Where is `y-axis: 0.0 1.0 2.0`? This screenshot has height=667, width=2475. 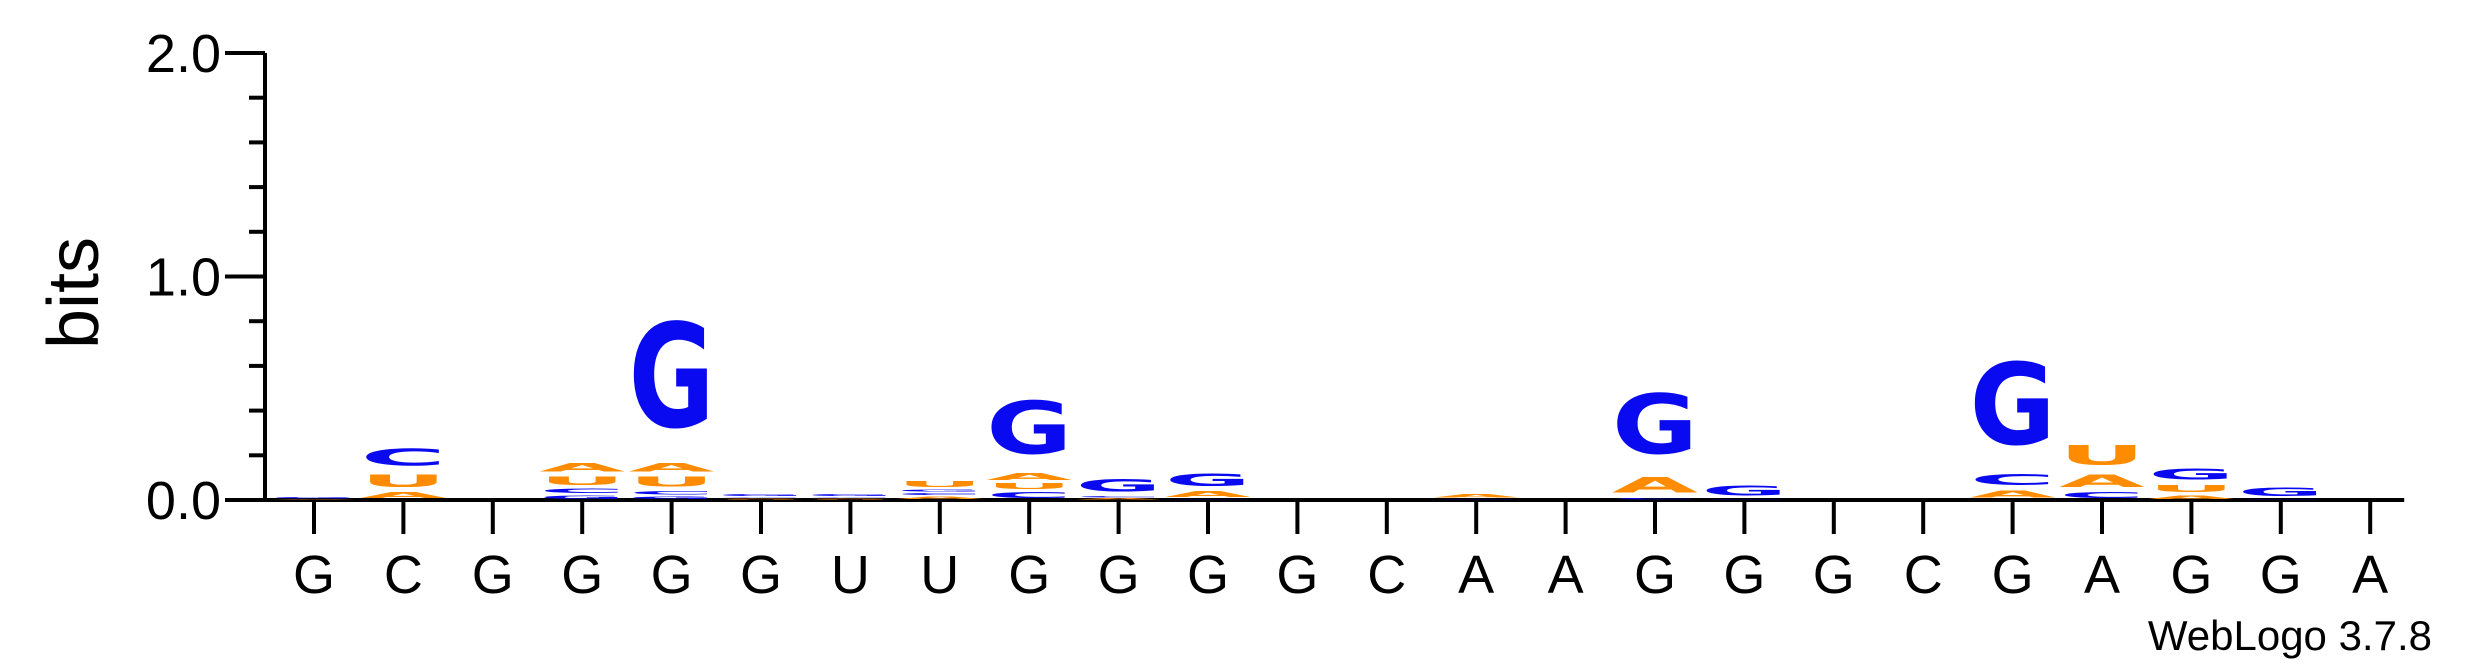
y-axis: 0.0 1.0 2.0 is located at coordinates (206, 277).